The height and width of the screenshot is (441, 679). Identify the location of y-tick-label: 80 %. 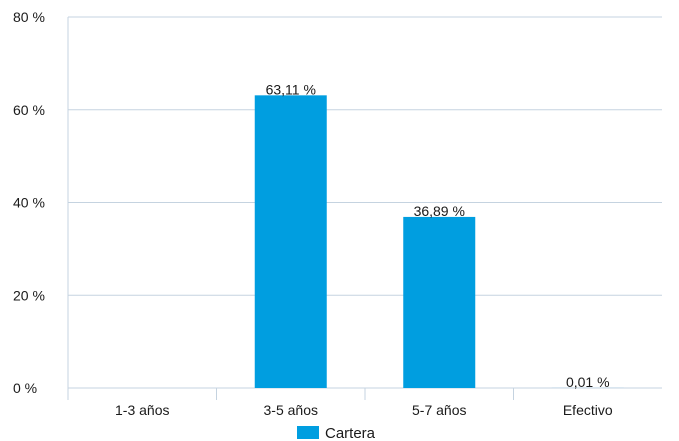
(29, 17).